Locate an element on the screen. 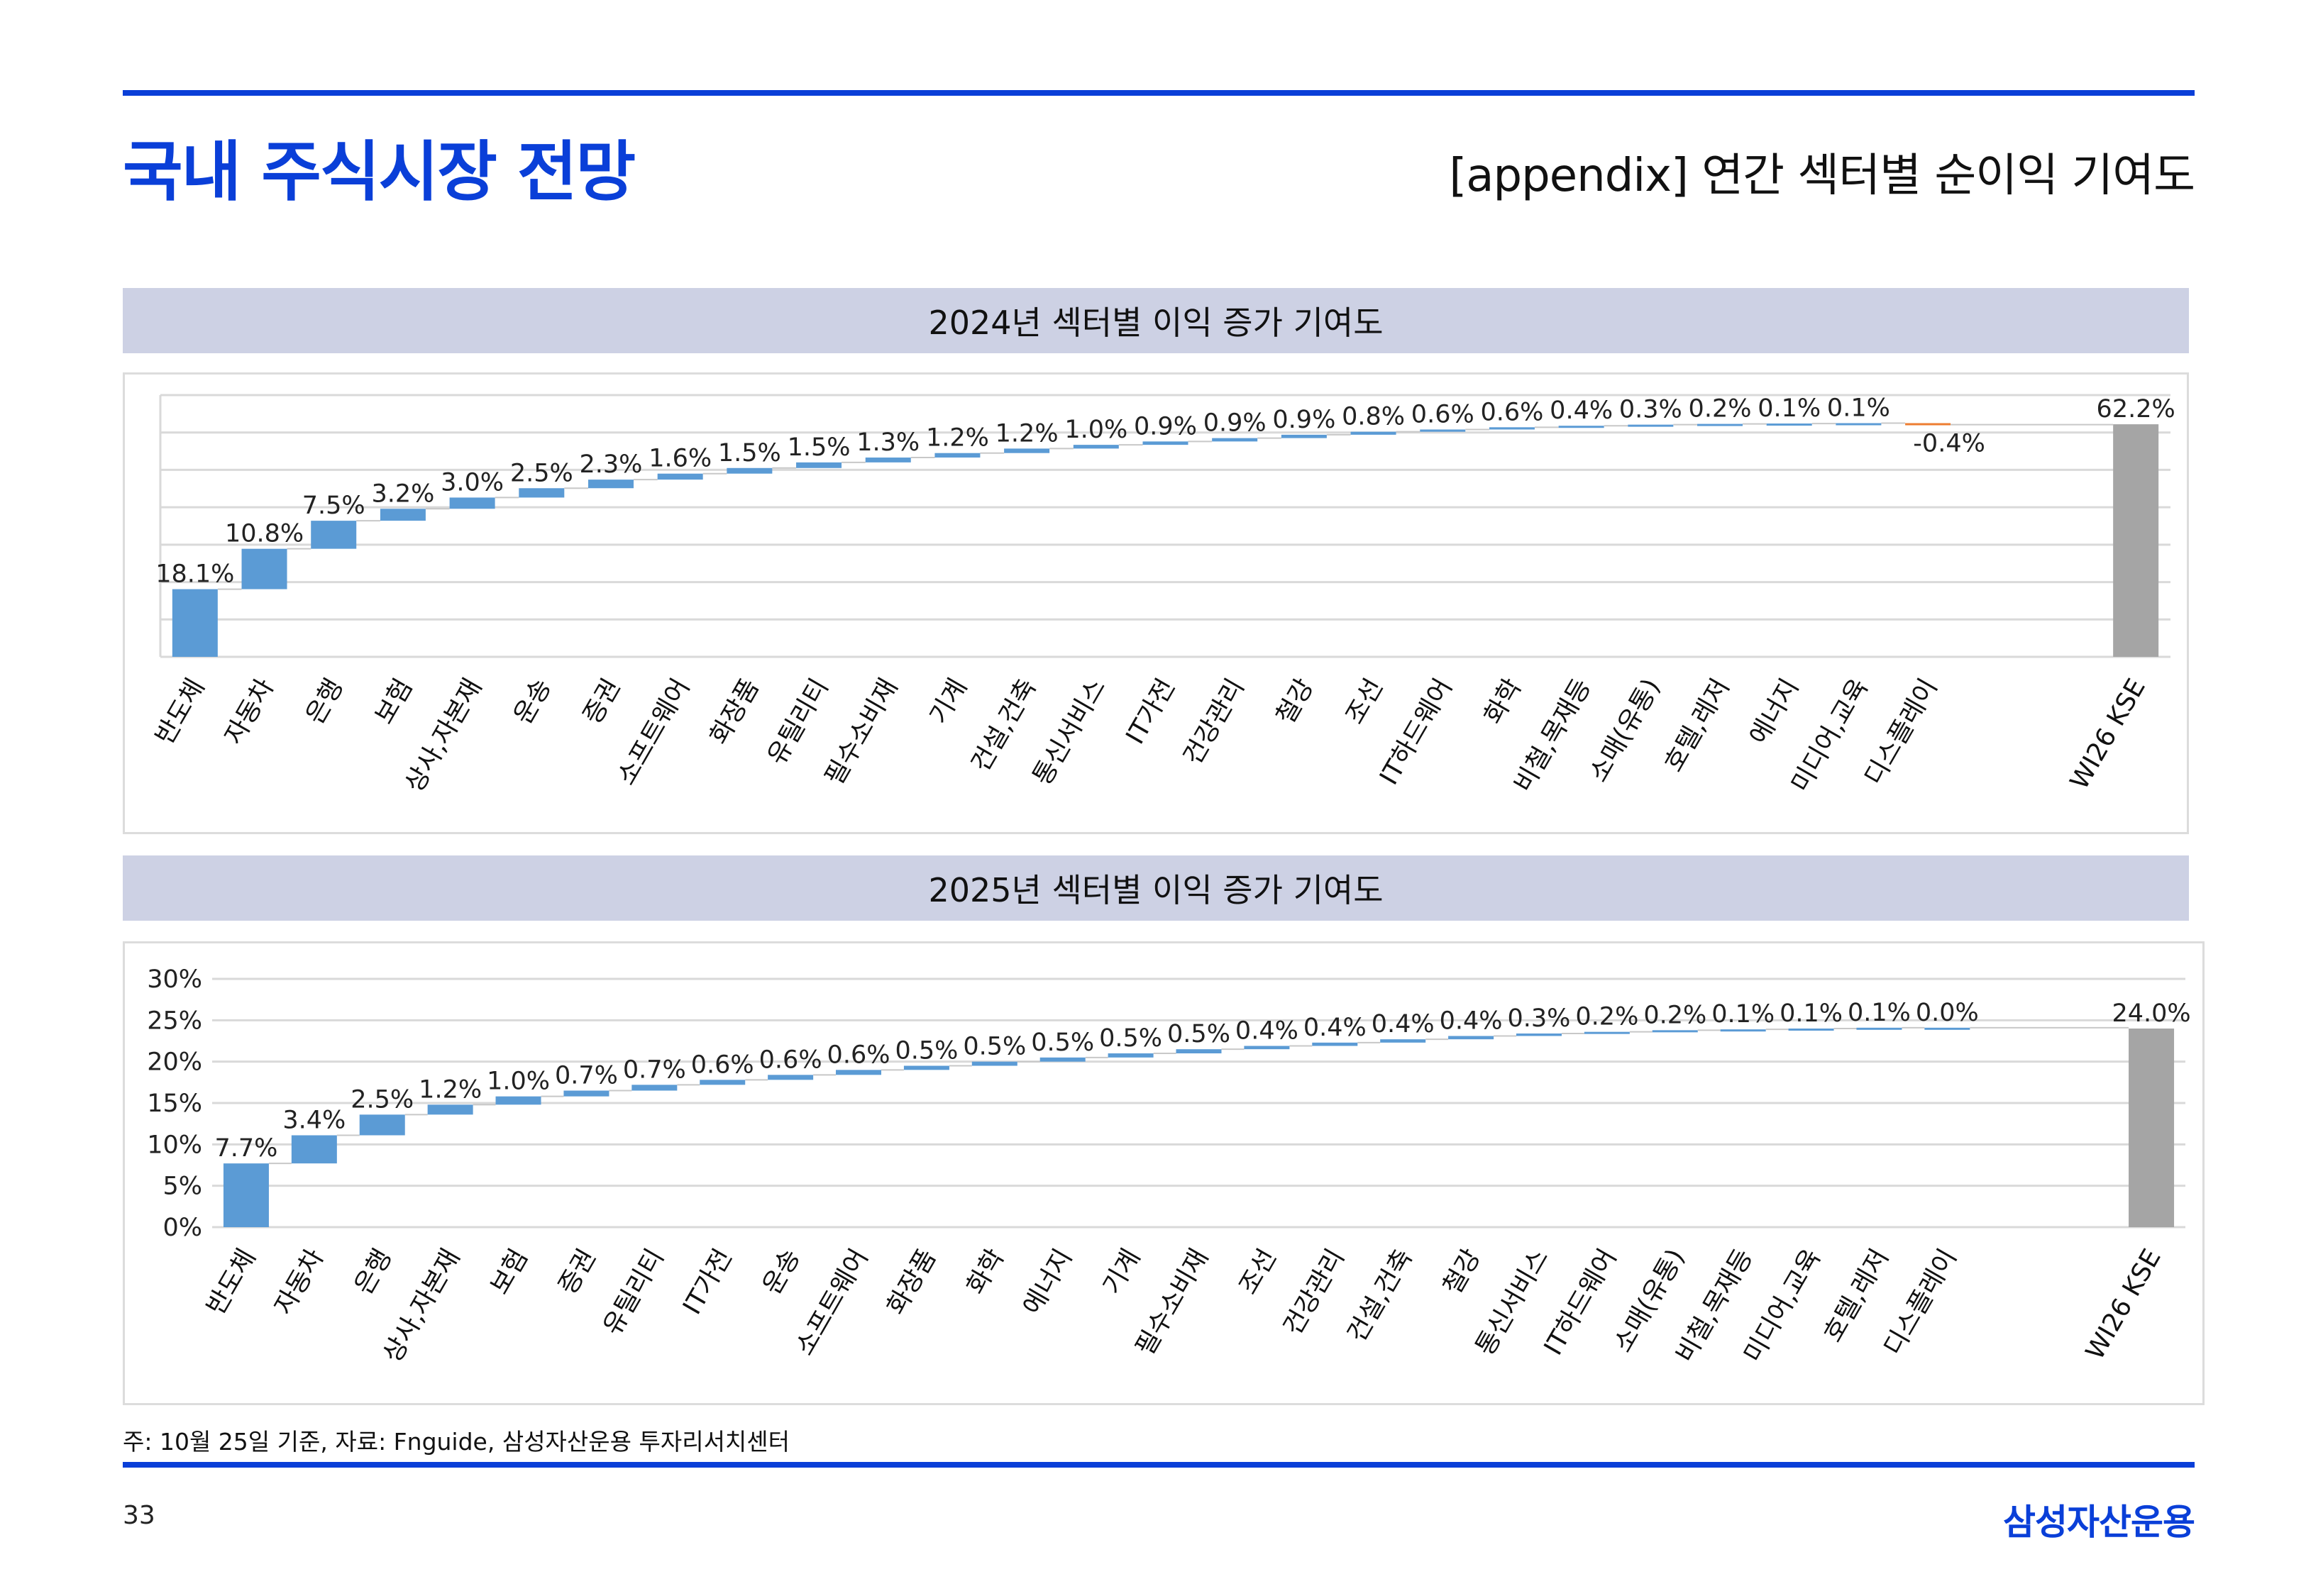 Image resolution: width=2306 pixels, height=1596 pixels. category-label: 건설,건축 is located at coordinates (1380, 1295).